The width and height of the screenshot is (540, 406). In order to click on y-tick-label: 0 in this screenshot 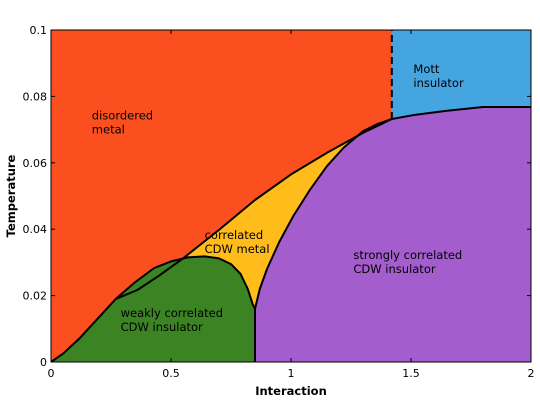, I will do `click(43, 362)`.